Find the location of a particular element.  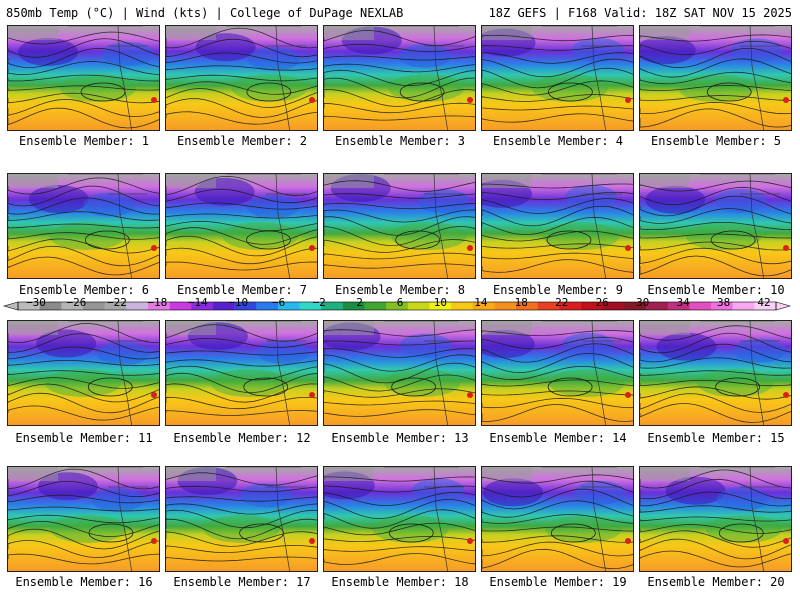

scale-left-arrow is located at coordinates (10, 306).